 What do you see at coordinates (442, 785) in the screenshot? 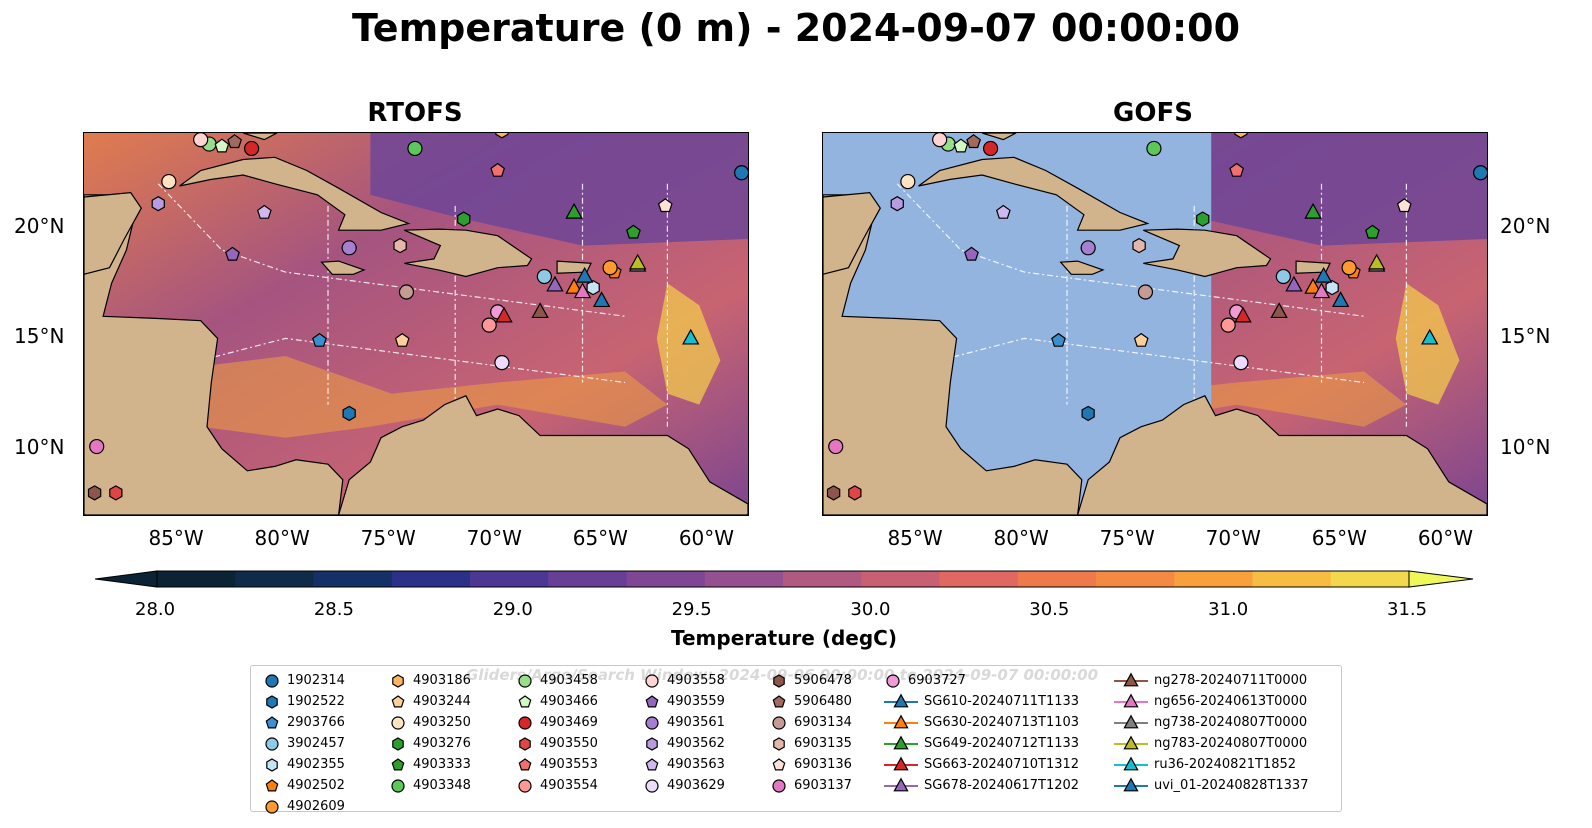
I see `legend-label: 4903348` at bounding box center [442, 785].